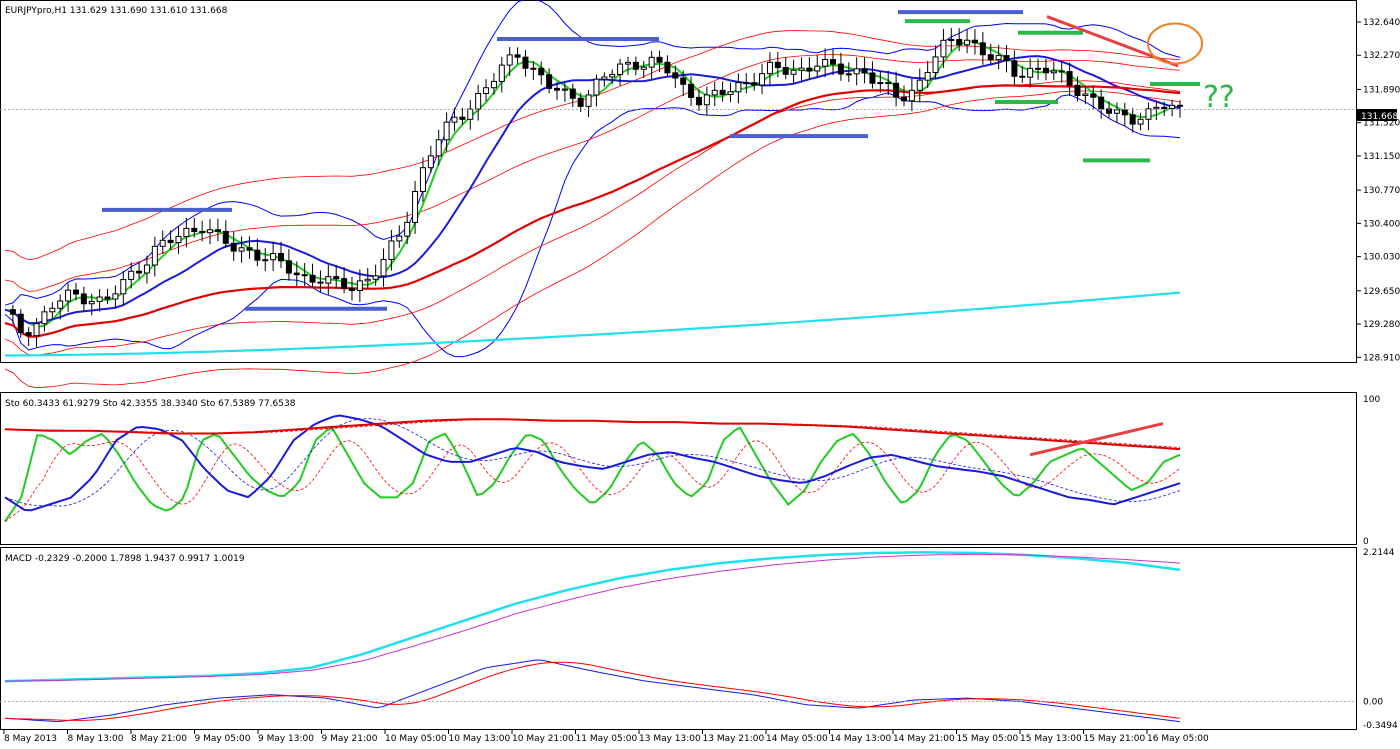  I want to click on stoch-y-tick-label: 100, so click(1371, 400).